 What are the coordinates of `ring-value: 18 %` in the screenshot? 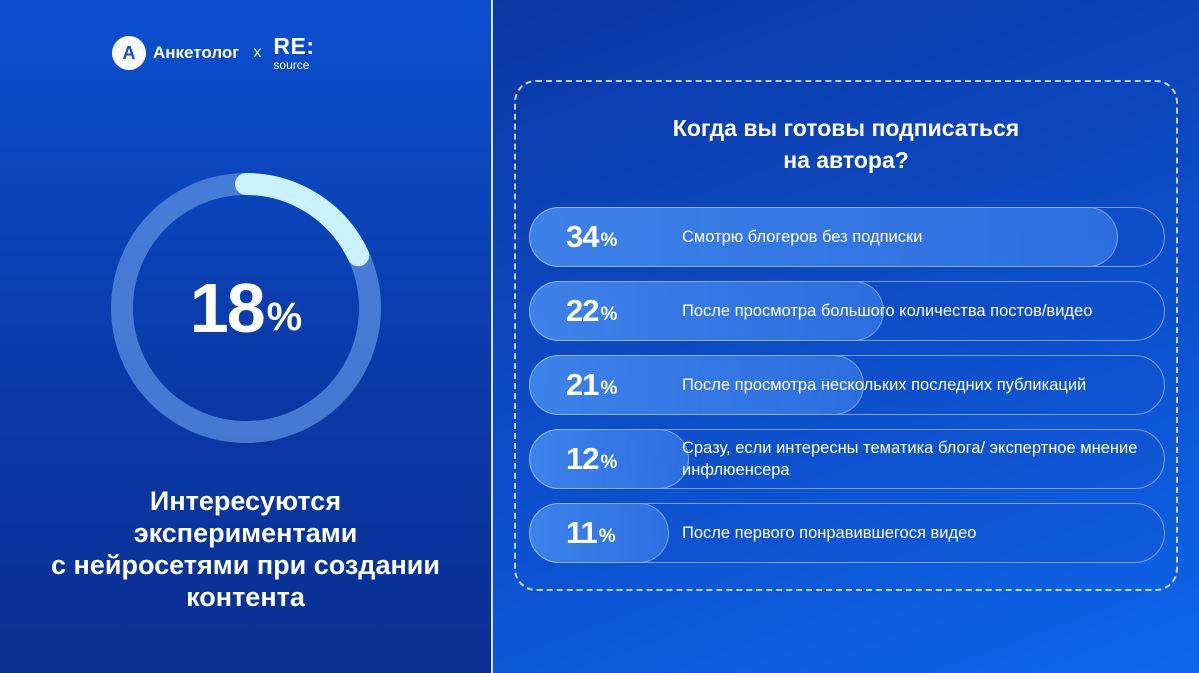 It's located at (246, 308).